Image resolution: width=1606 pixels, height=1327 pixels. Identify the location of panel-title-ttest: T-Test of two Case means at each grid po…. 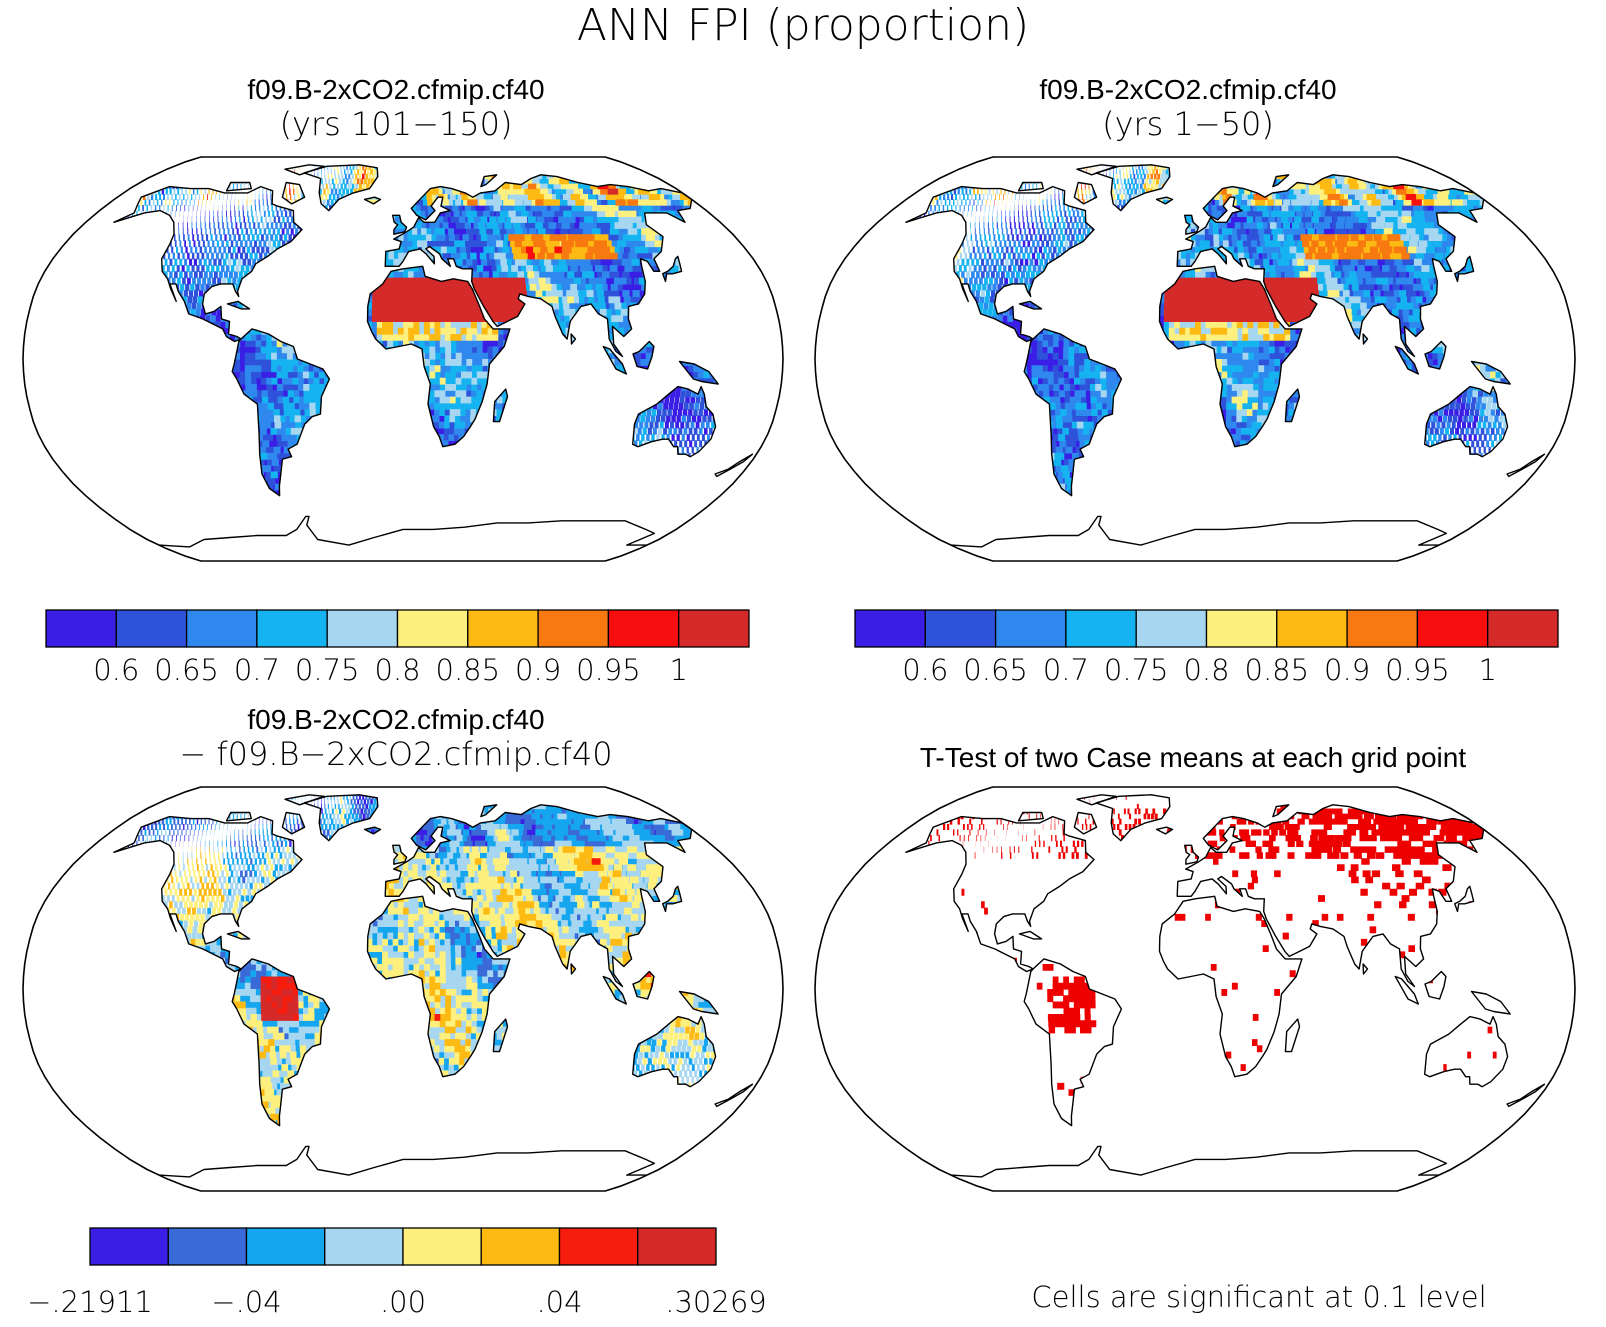
(1193, 757).